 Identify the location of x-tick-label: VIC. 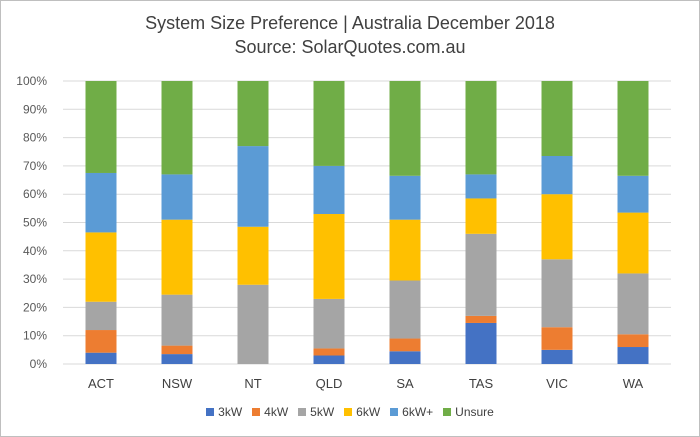
(557, 383).